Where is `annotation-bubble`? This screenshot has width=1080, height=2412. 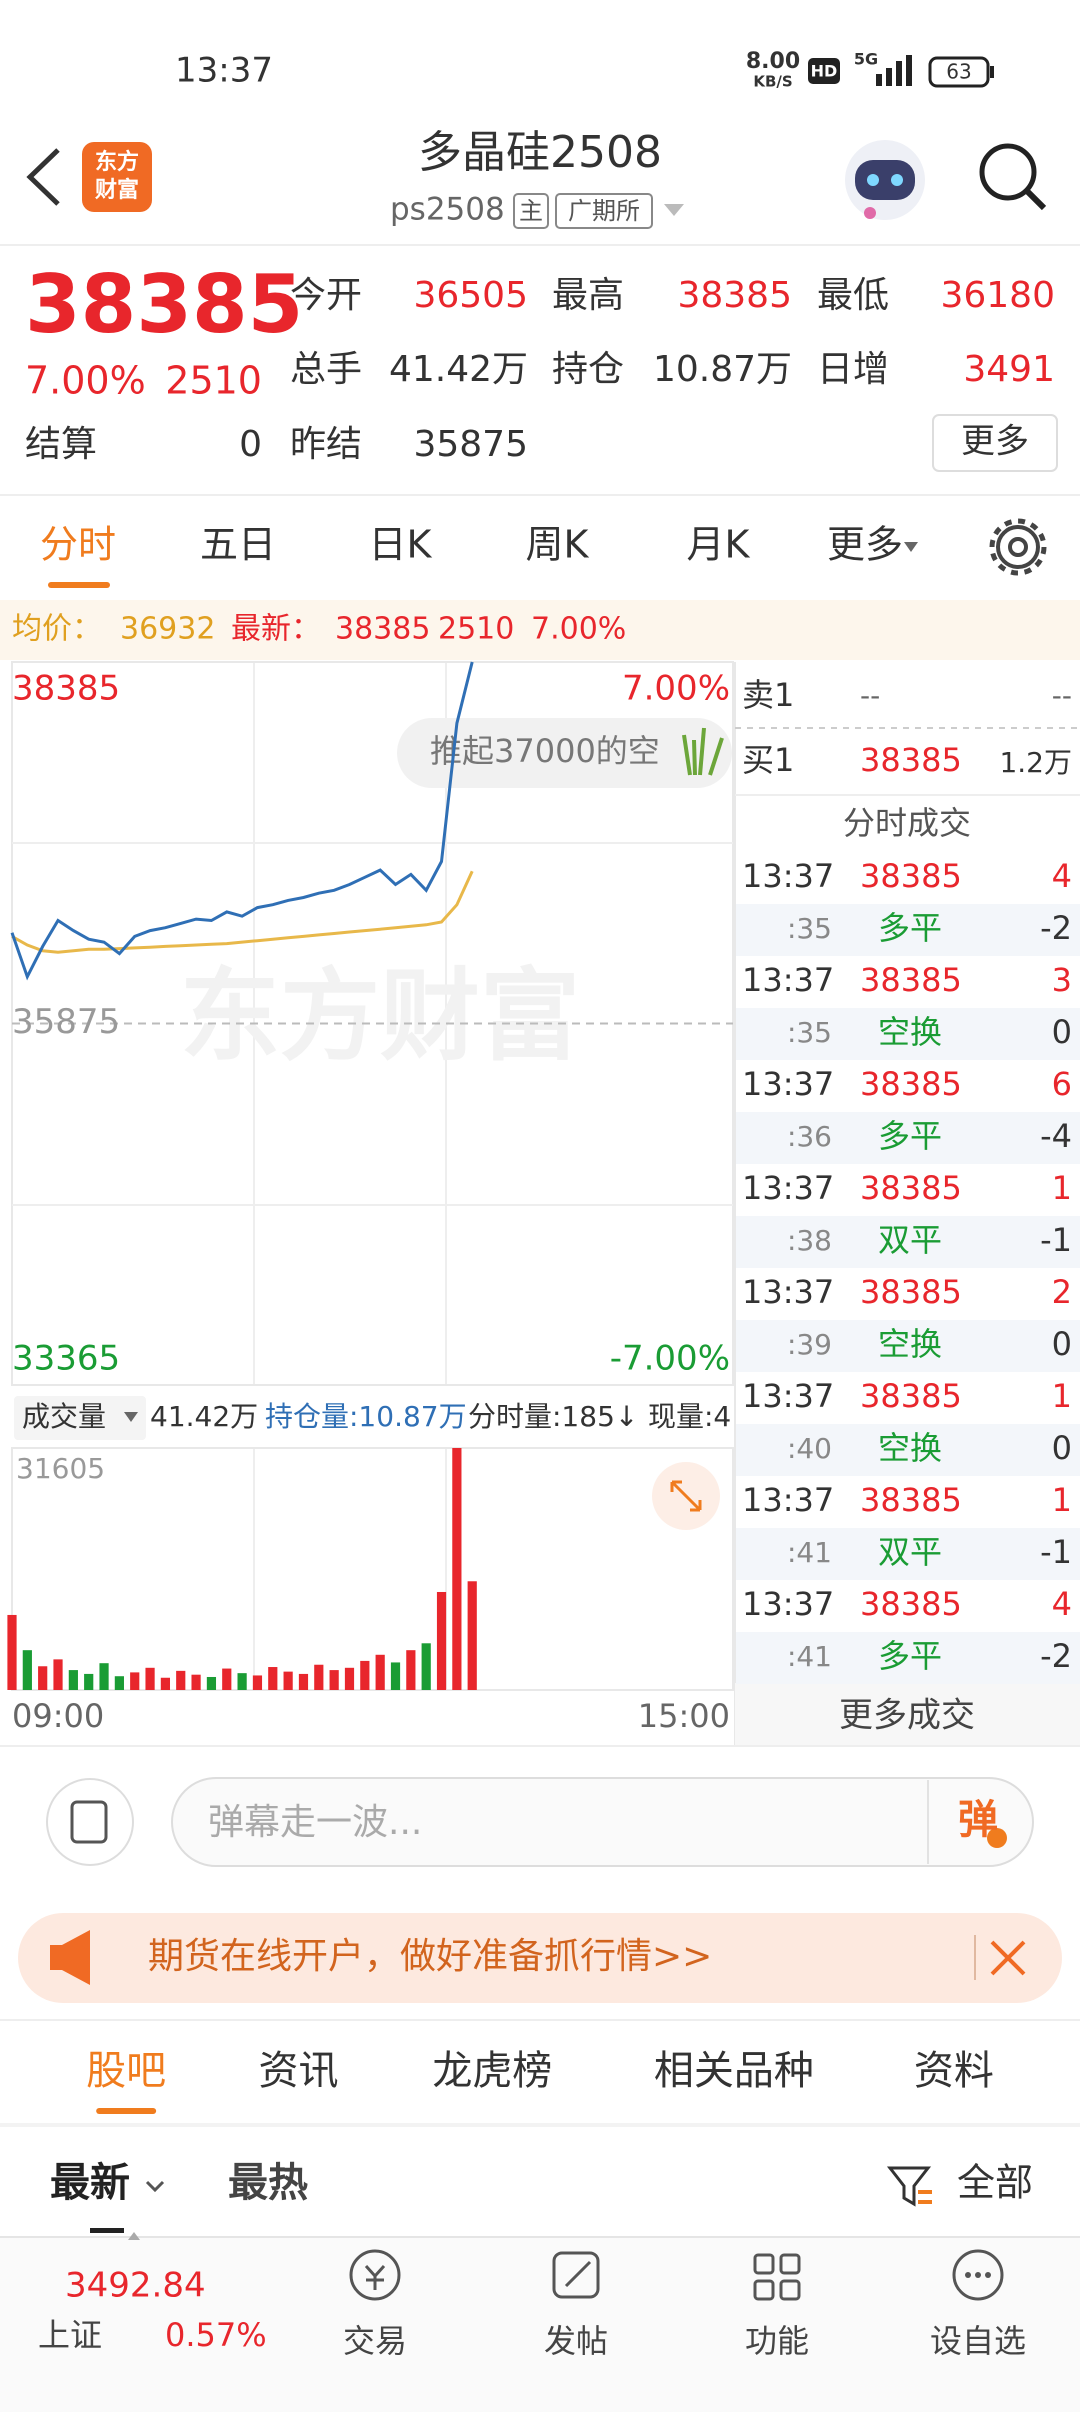
annotation-bubble is located at coordinates (564, 753).